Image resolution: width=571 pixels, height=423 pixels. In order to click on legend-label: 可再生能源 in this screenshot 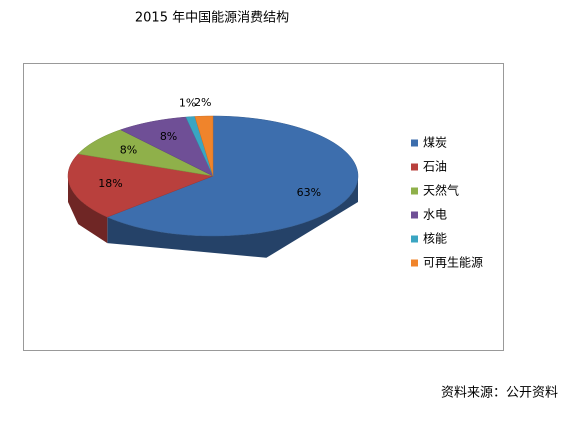, I will do `click(453, 263)`.